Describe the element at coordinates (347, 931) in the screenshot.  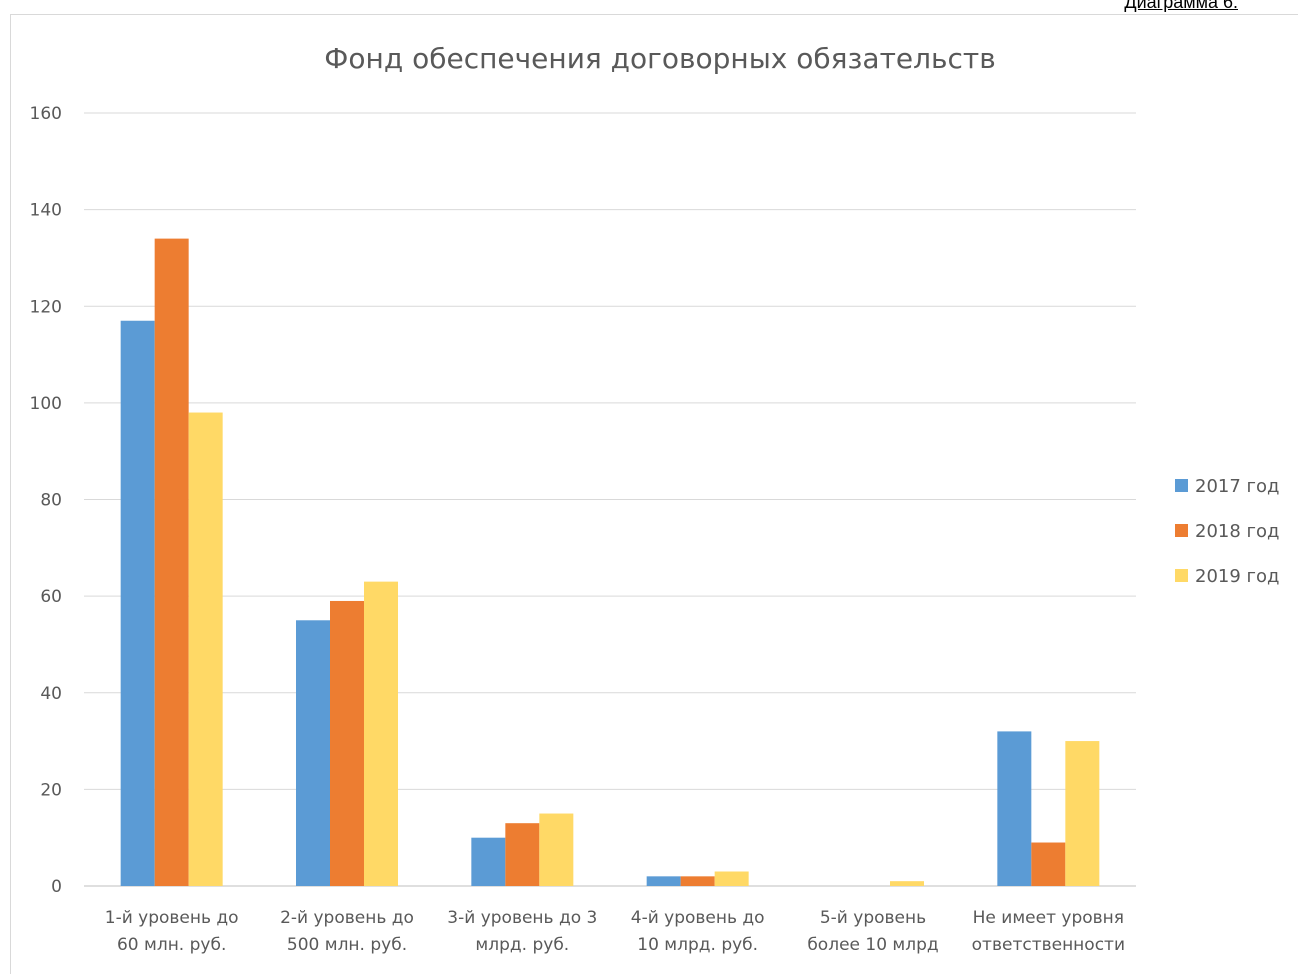
I see `x-category-label: 2-й уровень до 500 млн. руб.` at that location.